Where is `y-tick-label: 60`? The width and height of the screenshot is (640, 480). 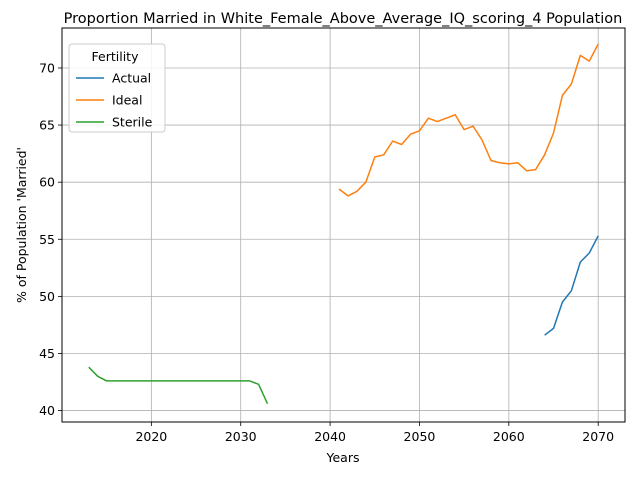
y-tick-label: 60 is located at coordinates (47, 182).